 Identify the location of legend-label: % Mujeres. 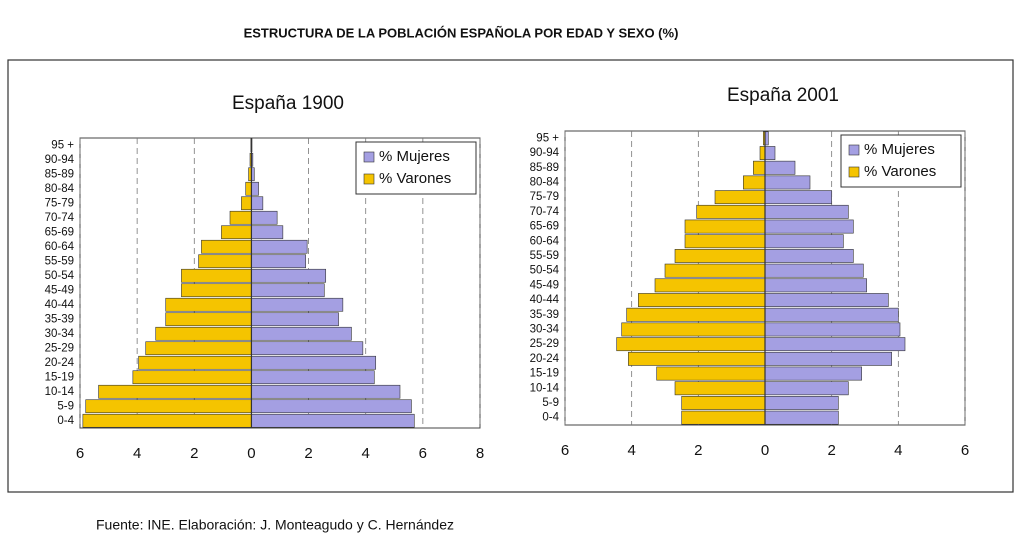
(414, 156).